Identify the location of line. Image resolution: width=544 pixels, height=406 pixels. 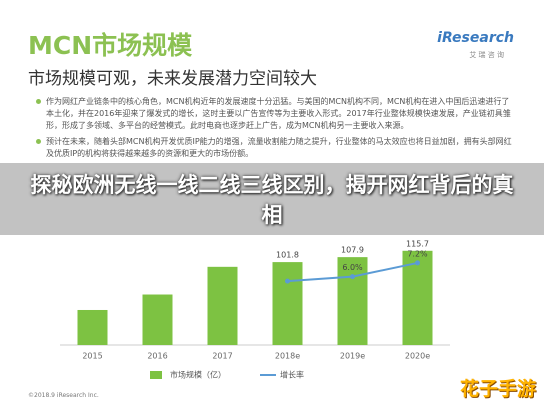
(352, 272).